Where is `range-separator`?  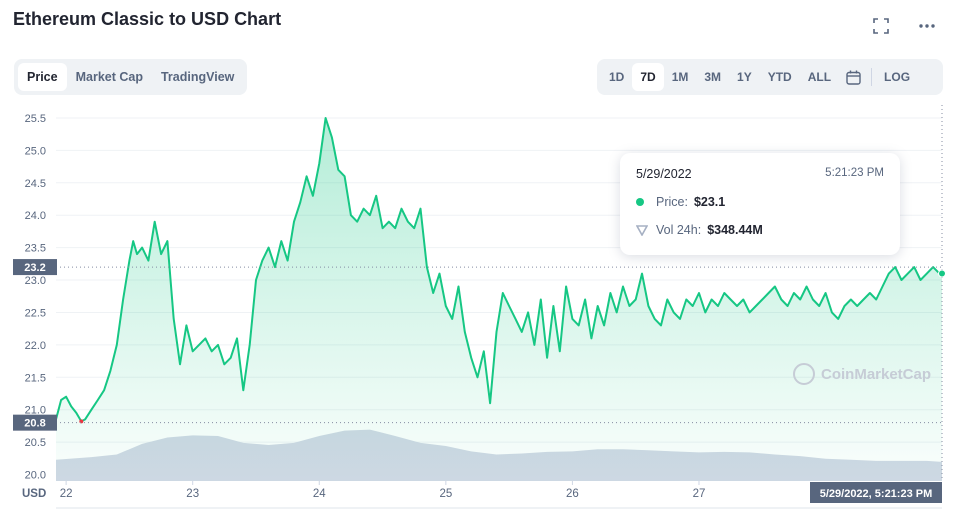
range-separator is located at coordinates (872, 77).